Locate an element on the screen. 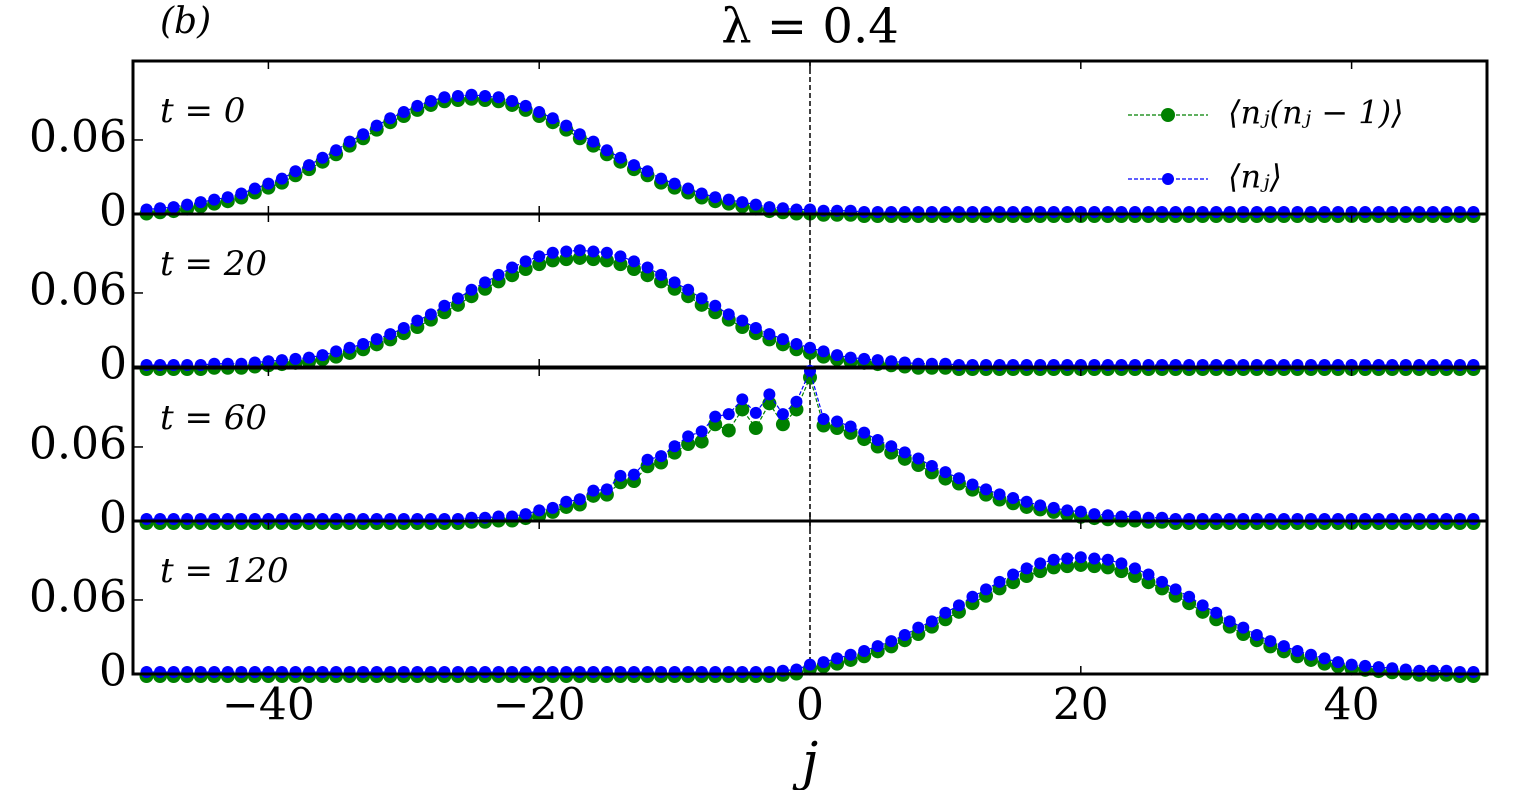  panel-annotation: t = 20 is located at coordinates (213, 264).